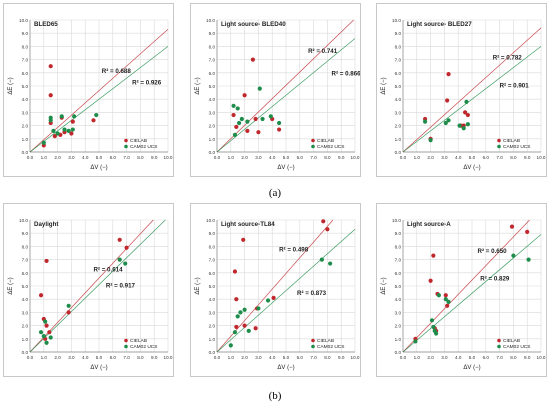  Describe the element at coordinates (471, 368) in the screenshot. I see `x-axis-label: ΔV (−)` at that location.